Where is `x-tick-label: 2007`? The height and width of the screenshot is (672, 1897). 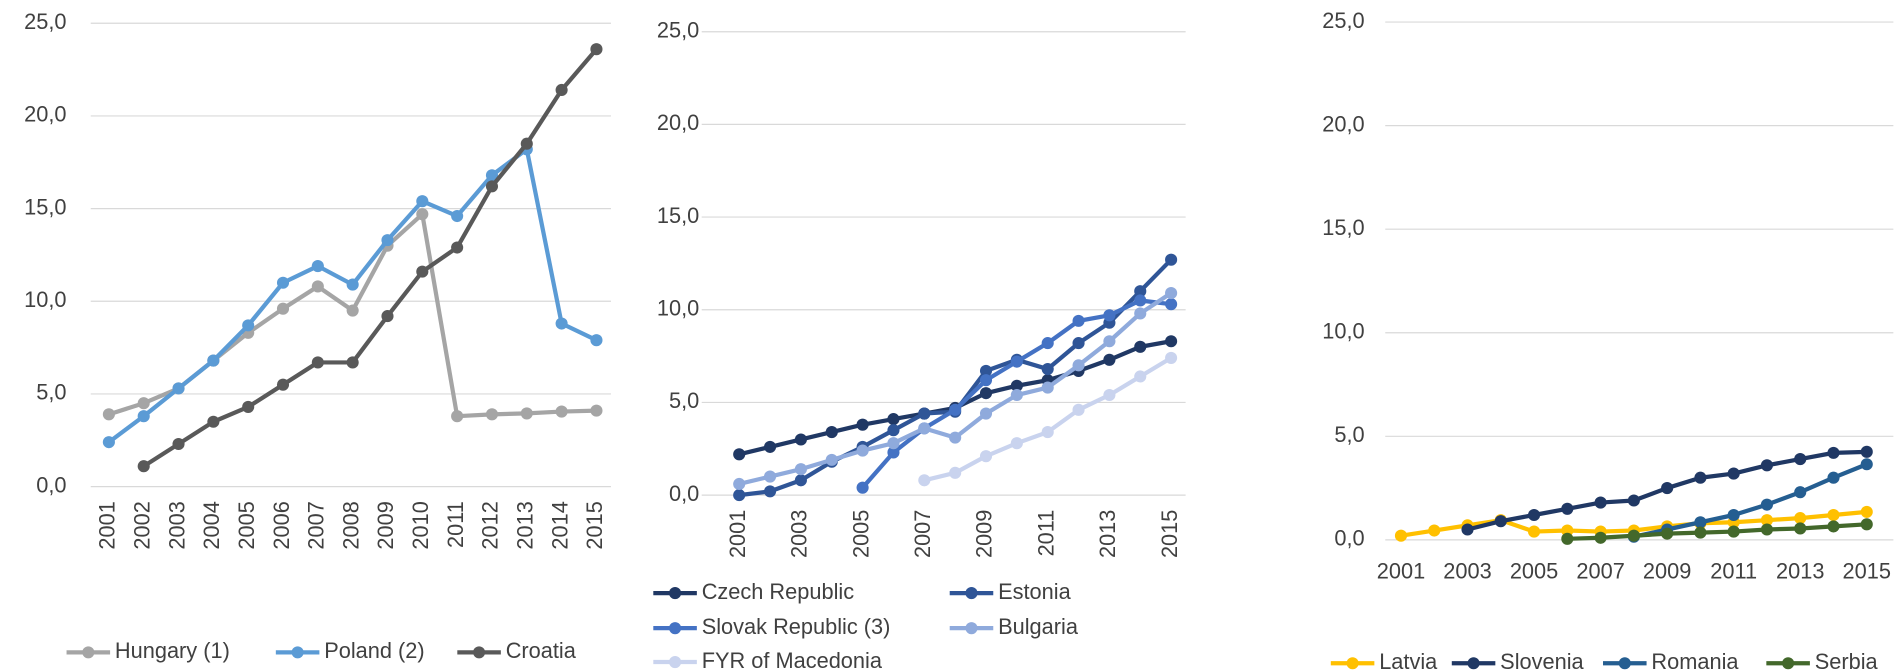 x-tick-label: 2007 is located at coordinates (1600, 570).